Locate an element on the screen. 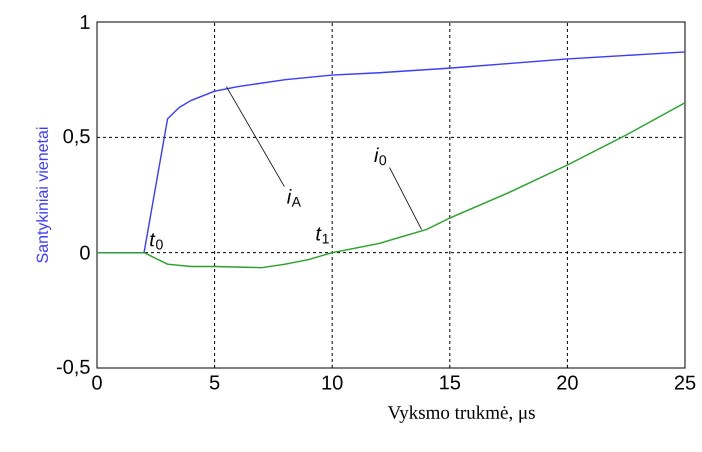 The image size is (702, 452). y-tick-label: 0,5 is located at coordinates (76, 137).